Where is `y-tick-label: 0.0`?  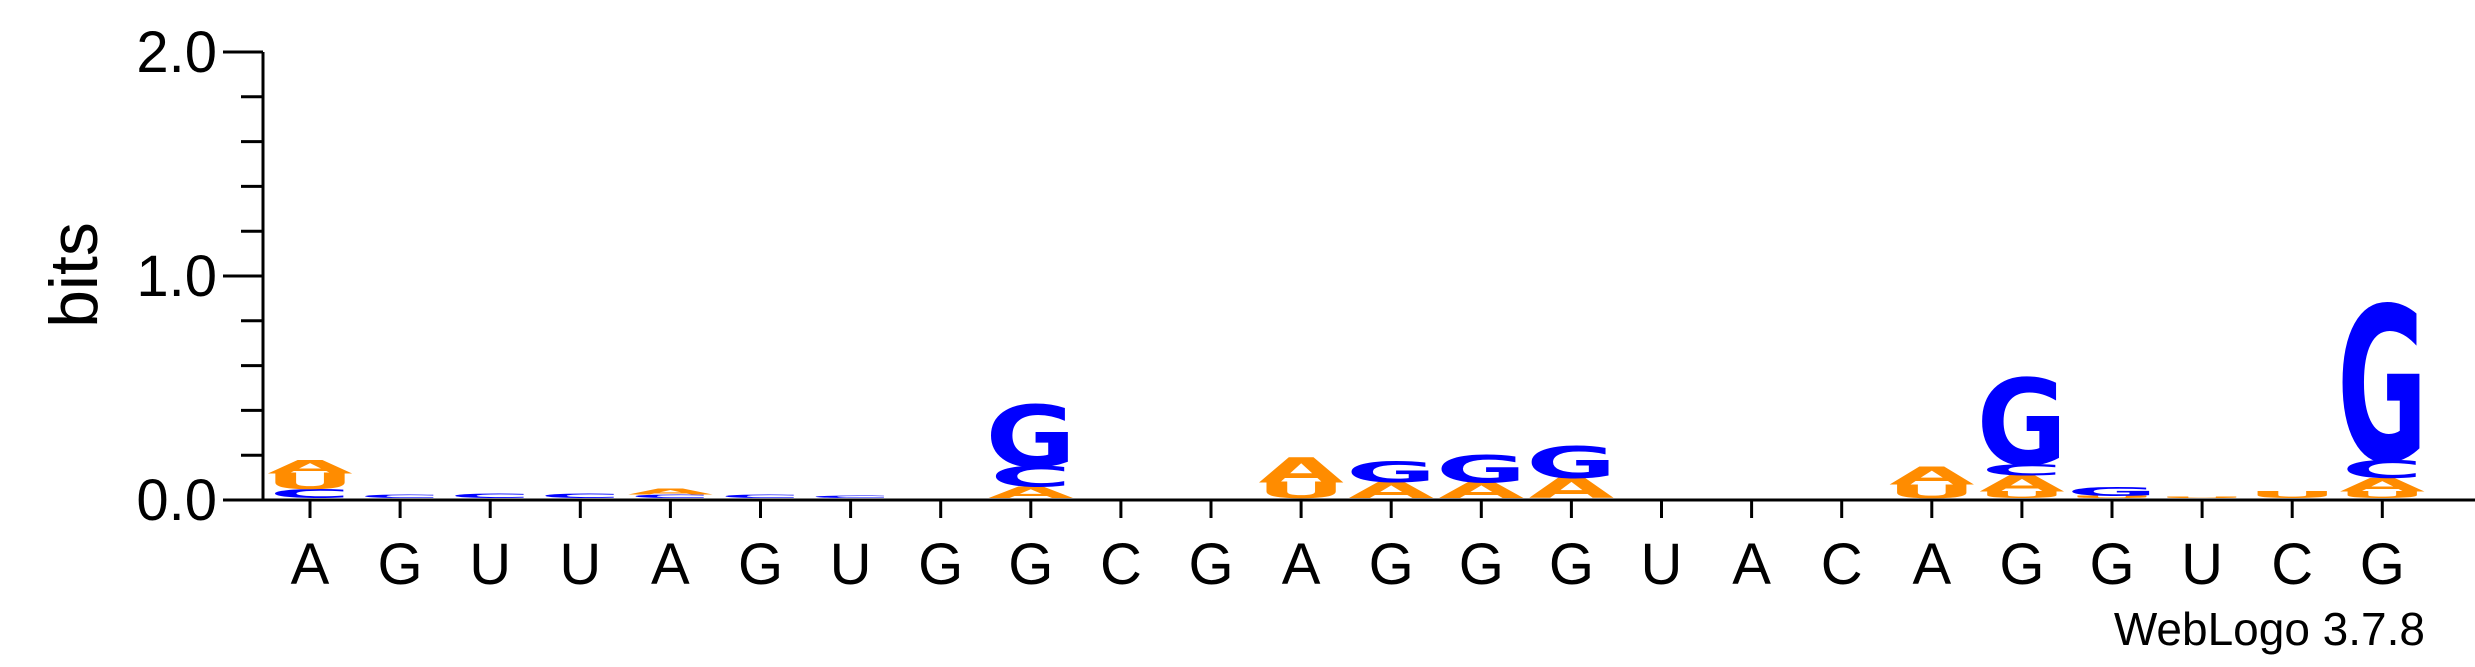 y-tick-label: 0.0 is located at coordinates (176, 500).